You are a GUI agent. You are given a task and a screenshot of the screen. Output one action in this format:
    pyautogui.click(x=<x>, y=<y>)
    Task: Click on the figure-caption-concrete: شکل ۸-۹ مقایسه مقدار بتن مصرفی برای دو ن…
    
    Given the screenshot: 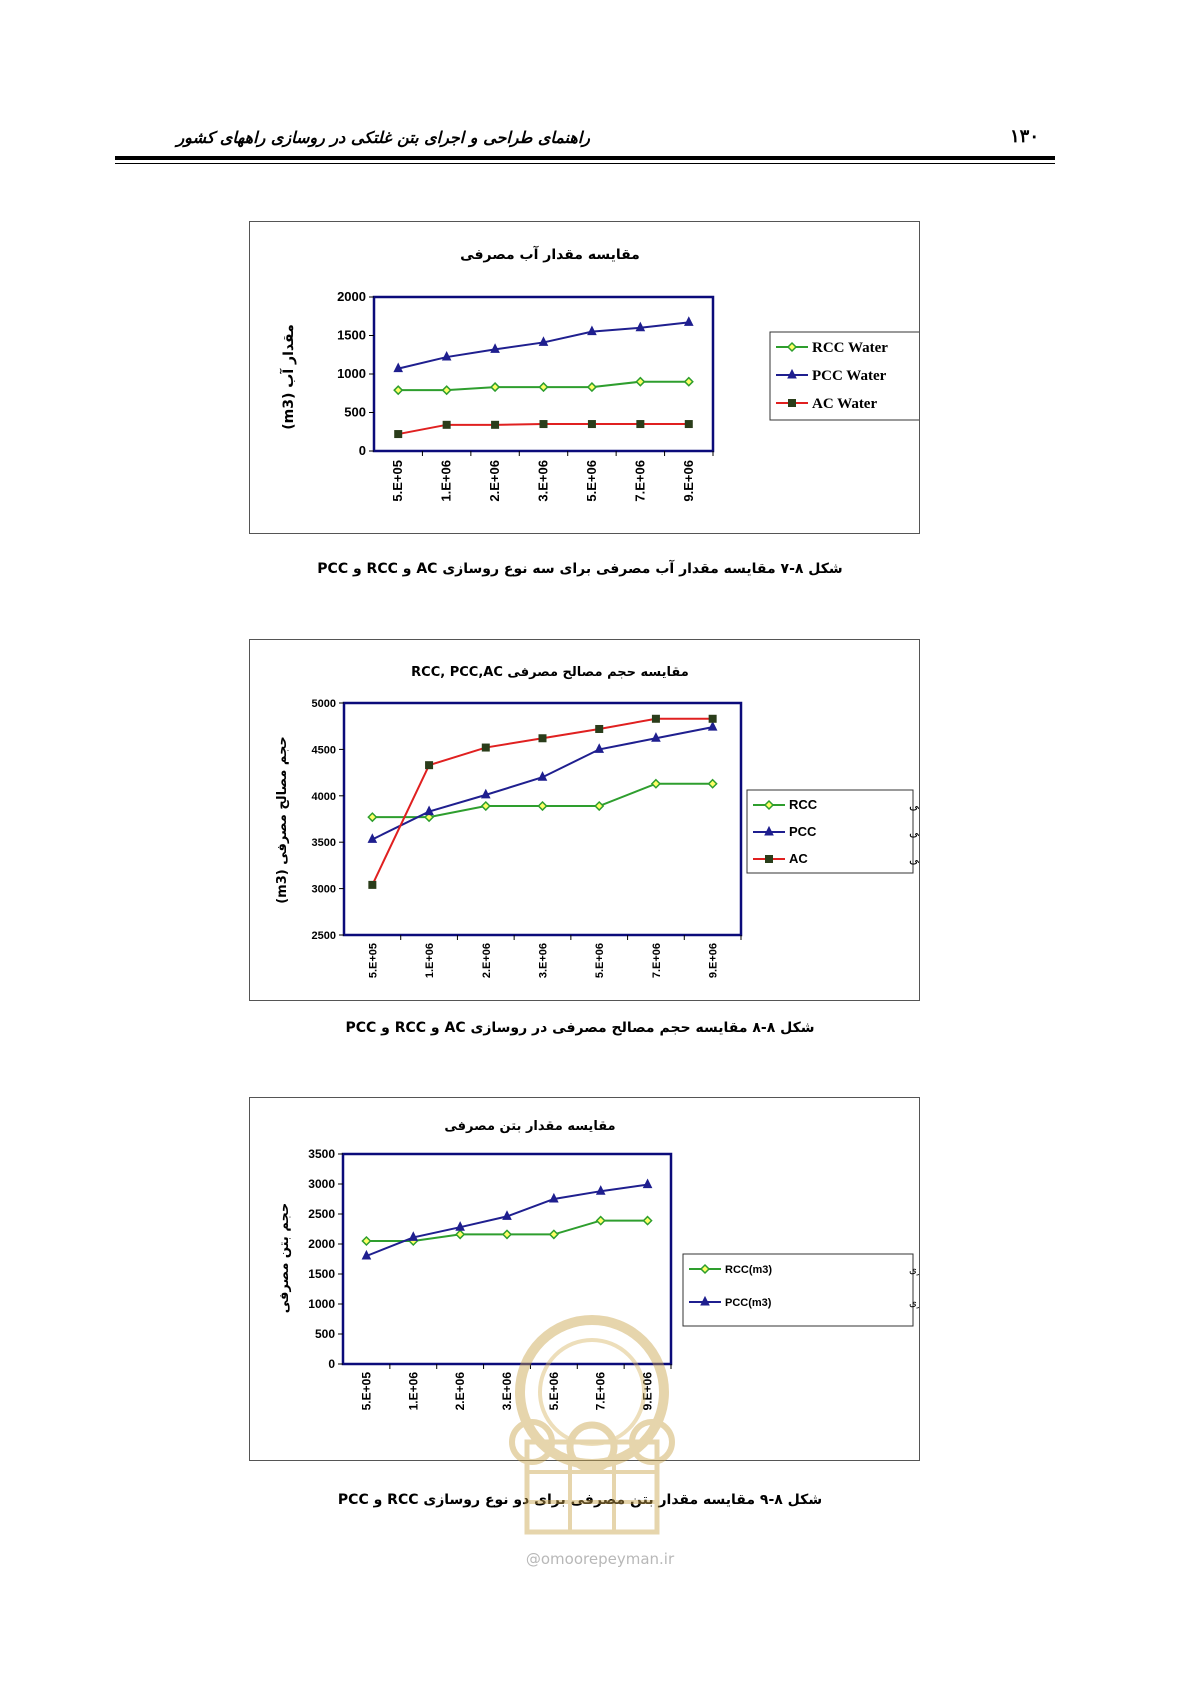 What is the action you would take?
    pyautogui.click(x=580, y=1500)
    